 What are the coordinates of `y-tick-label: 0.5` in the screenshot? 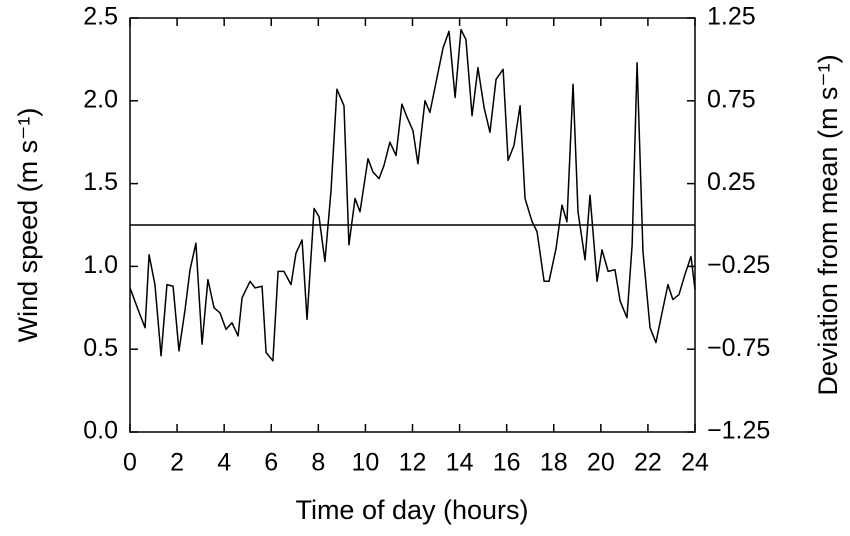 It's located at (100, 348).